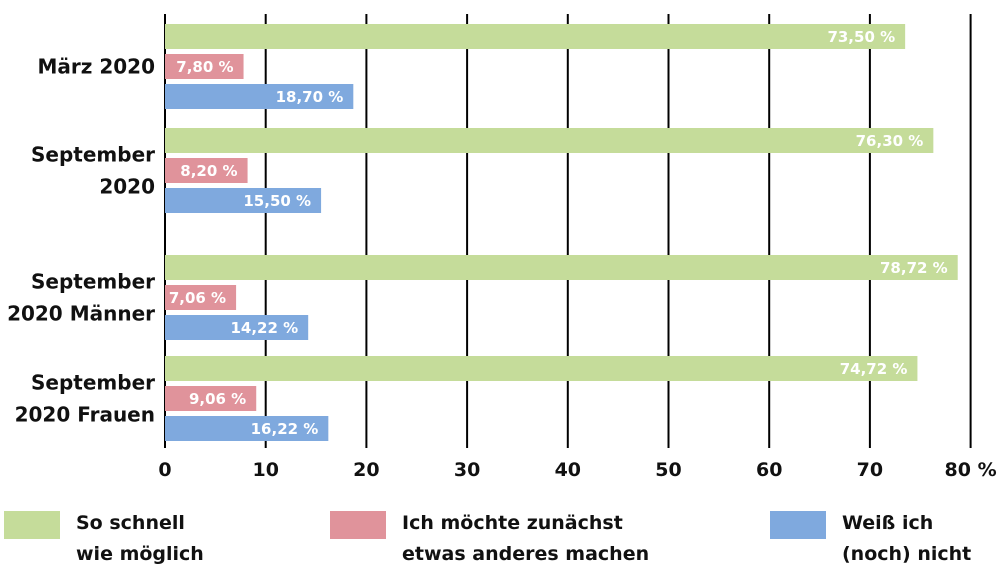 The image size is (1000, 576). Describe the element at coordinates (96, 67) in the screenshot. I see `category-label: März 2020` at that location.